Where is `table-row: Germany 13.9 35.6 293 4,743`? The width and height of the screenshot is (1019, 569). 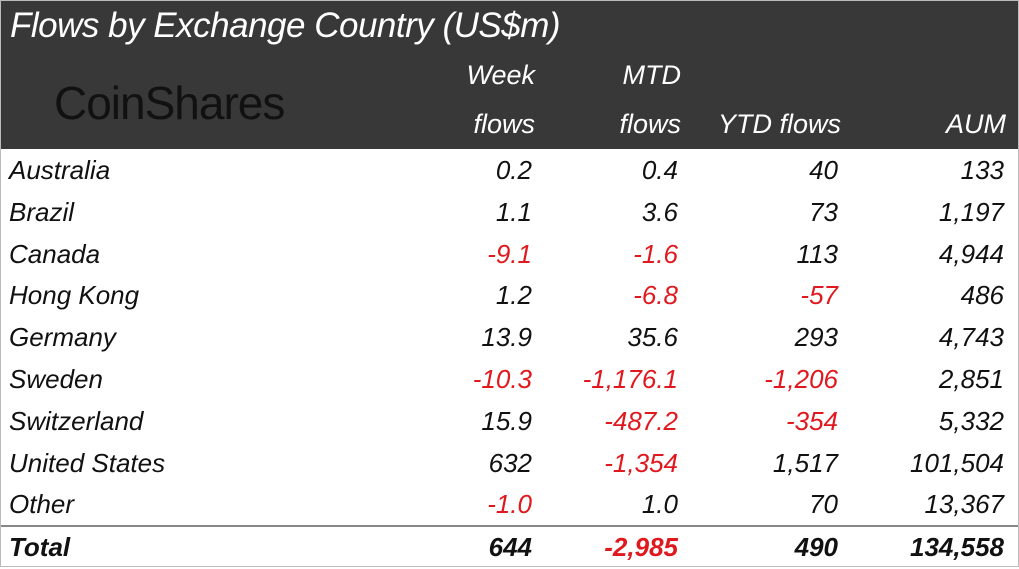
table-row: Germany 13.9 35.6 293 4,743 is located at coordinates (509, 338).